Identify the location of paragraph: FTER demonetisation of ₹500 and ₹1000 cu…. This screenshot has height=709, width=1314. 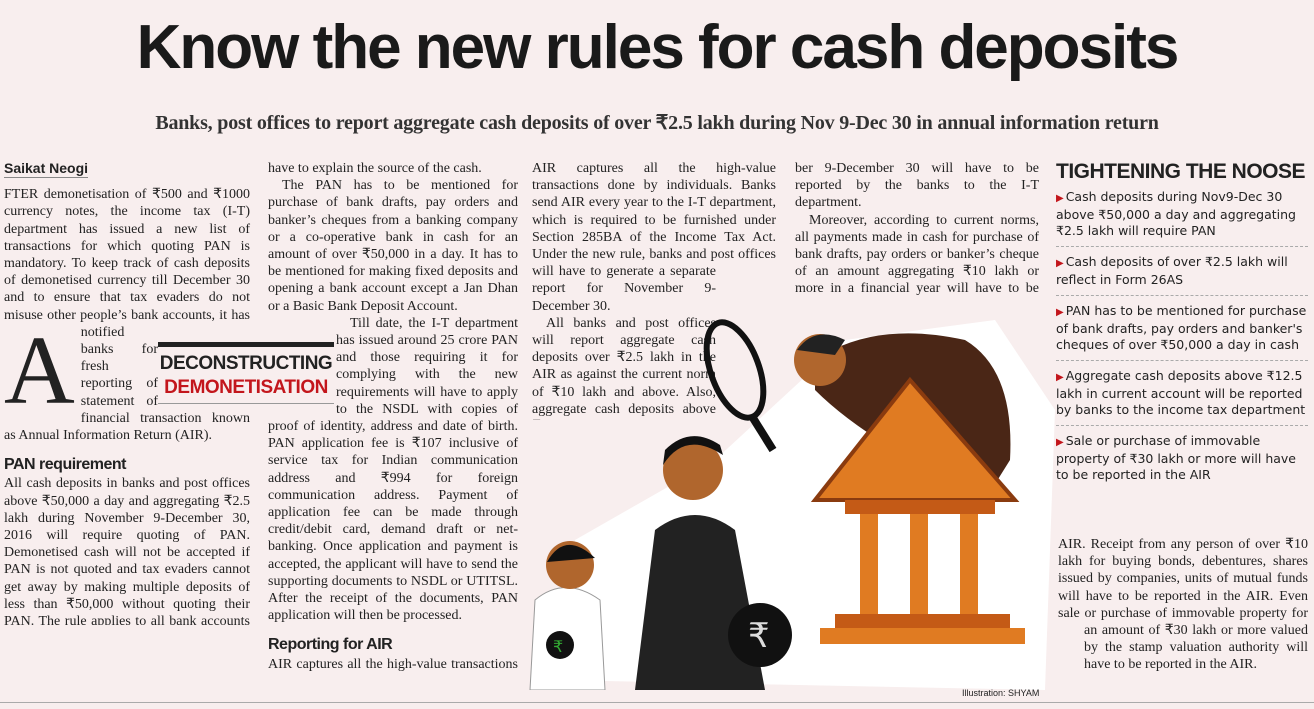
(127, 315).